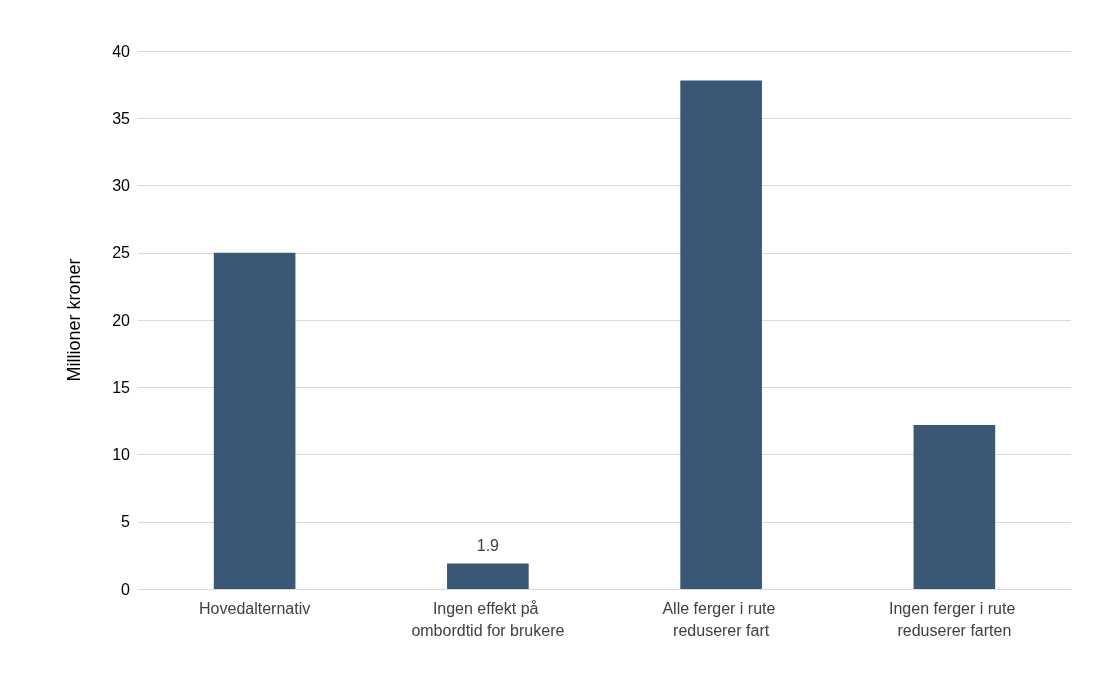 The width and height of the screenshot is (1093, 679). Describe the element at coordinates (954, 619) in the screenshot. I see `x-tick-label: Ingen ferger i rute reduserer farten` at that location.